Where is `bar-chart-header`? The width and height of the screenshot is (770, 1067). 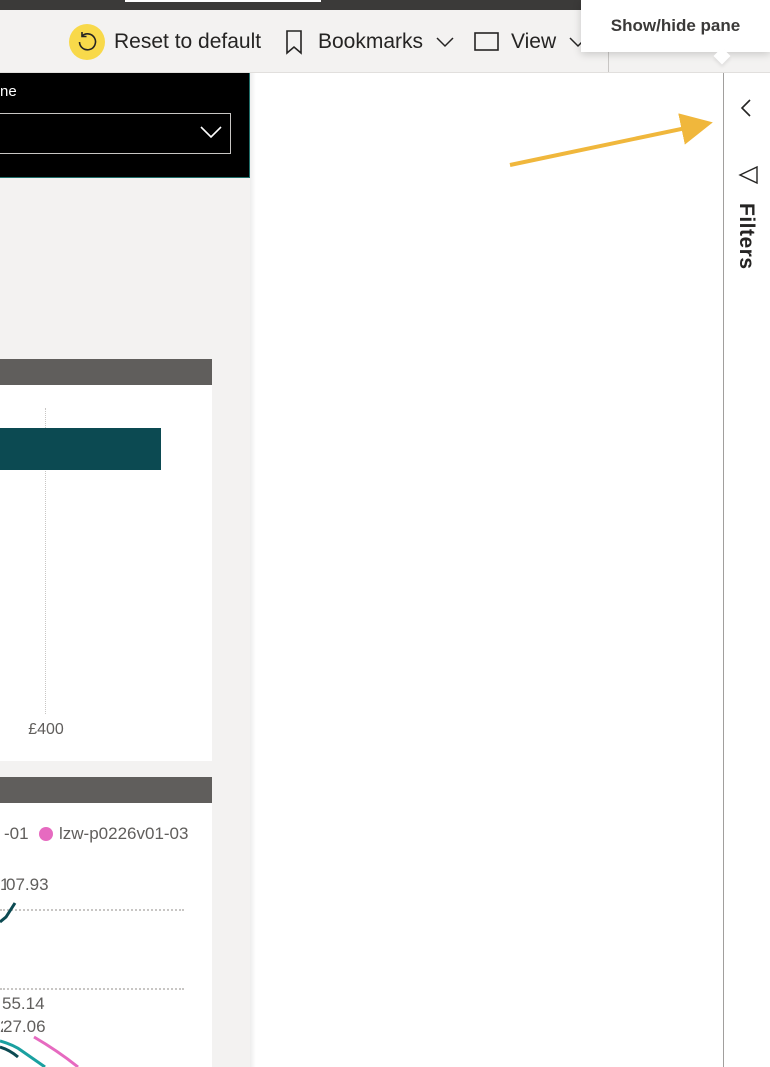 bar-chart-header is located at coordinates (106, 372).